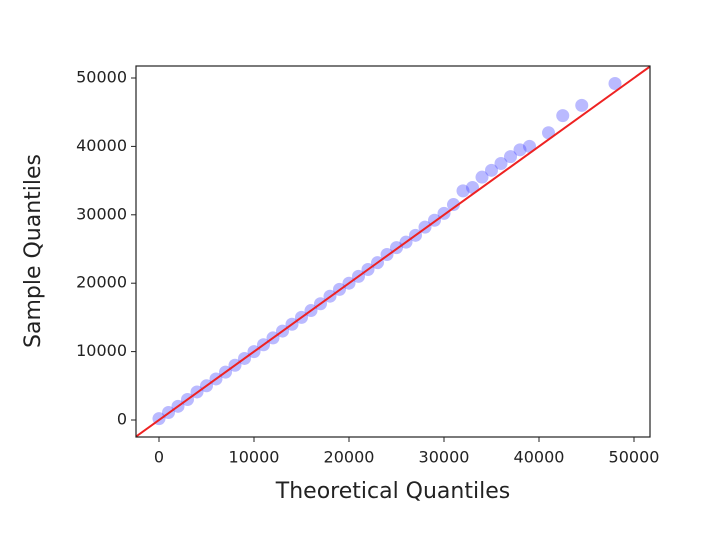 This screenshot has height=541, width=721. What do you see at coordinates (539, 457) in the screenshot?
I see `x-tick-label: 40000` at bounding box center [539, 457].